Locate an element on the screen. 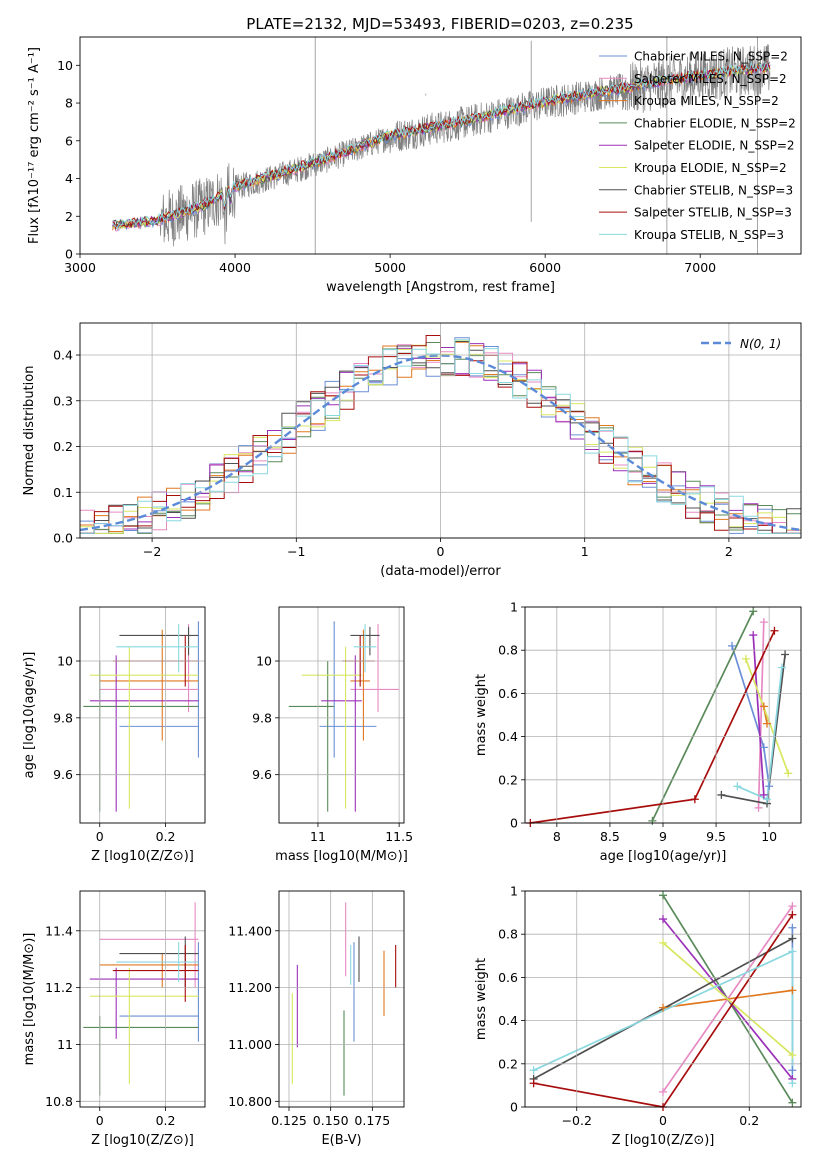 The height and width of the screenshot is (1170, 819). y-tick-label: 0.8 is located at coordinates (508, 650).